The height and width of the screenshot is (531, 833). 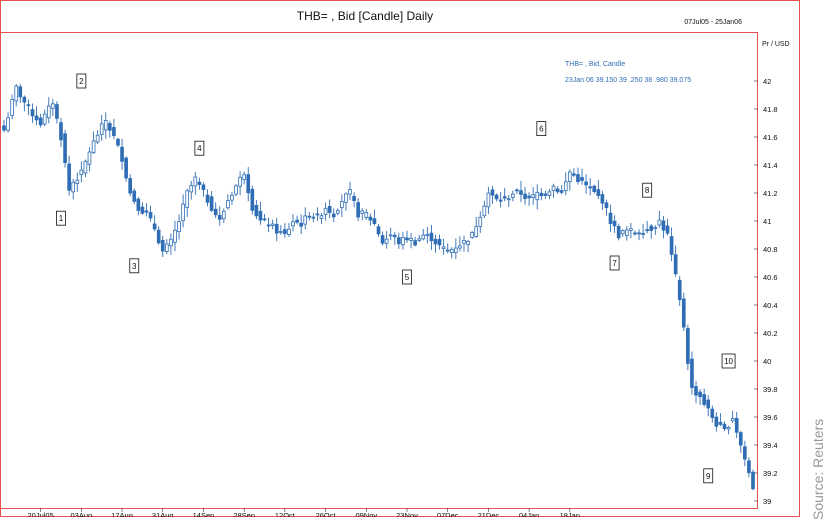 I want to click on y-tick-label-4: 41.2, so click(x=770, y=193).